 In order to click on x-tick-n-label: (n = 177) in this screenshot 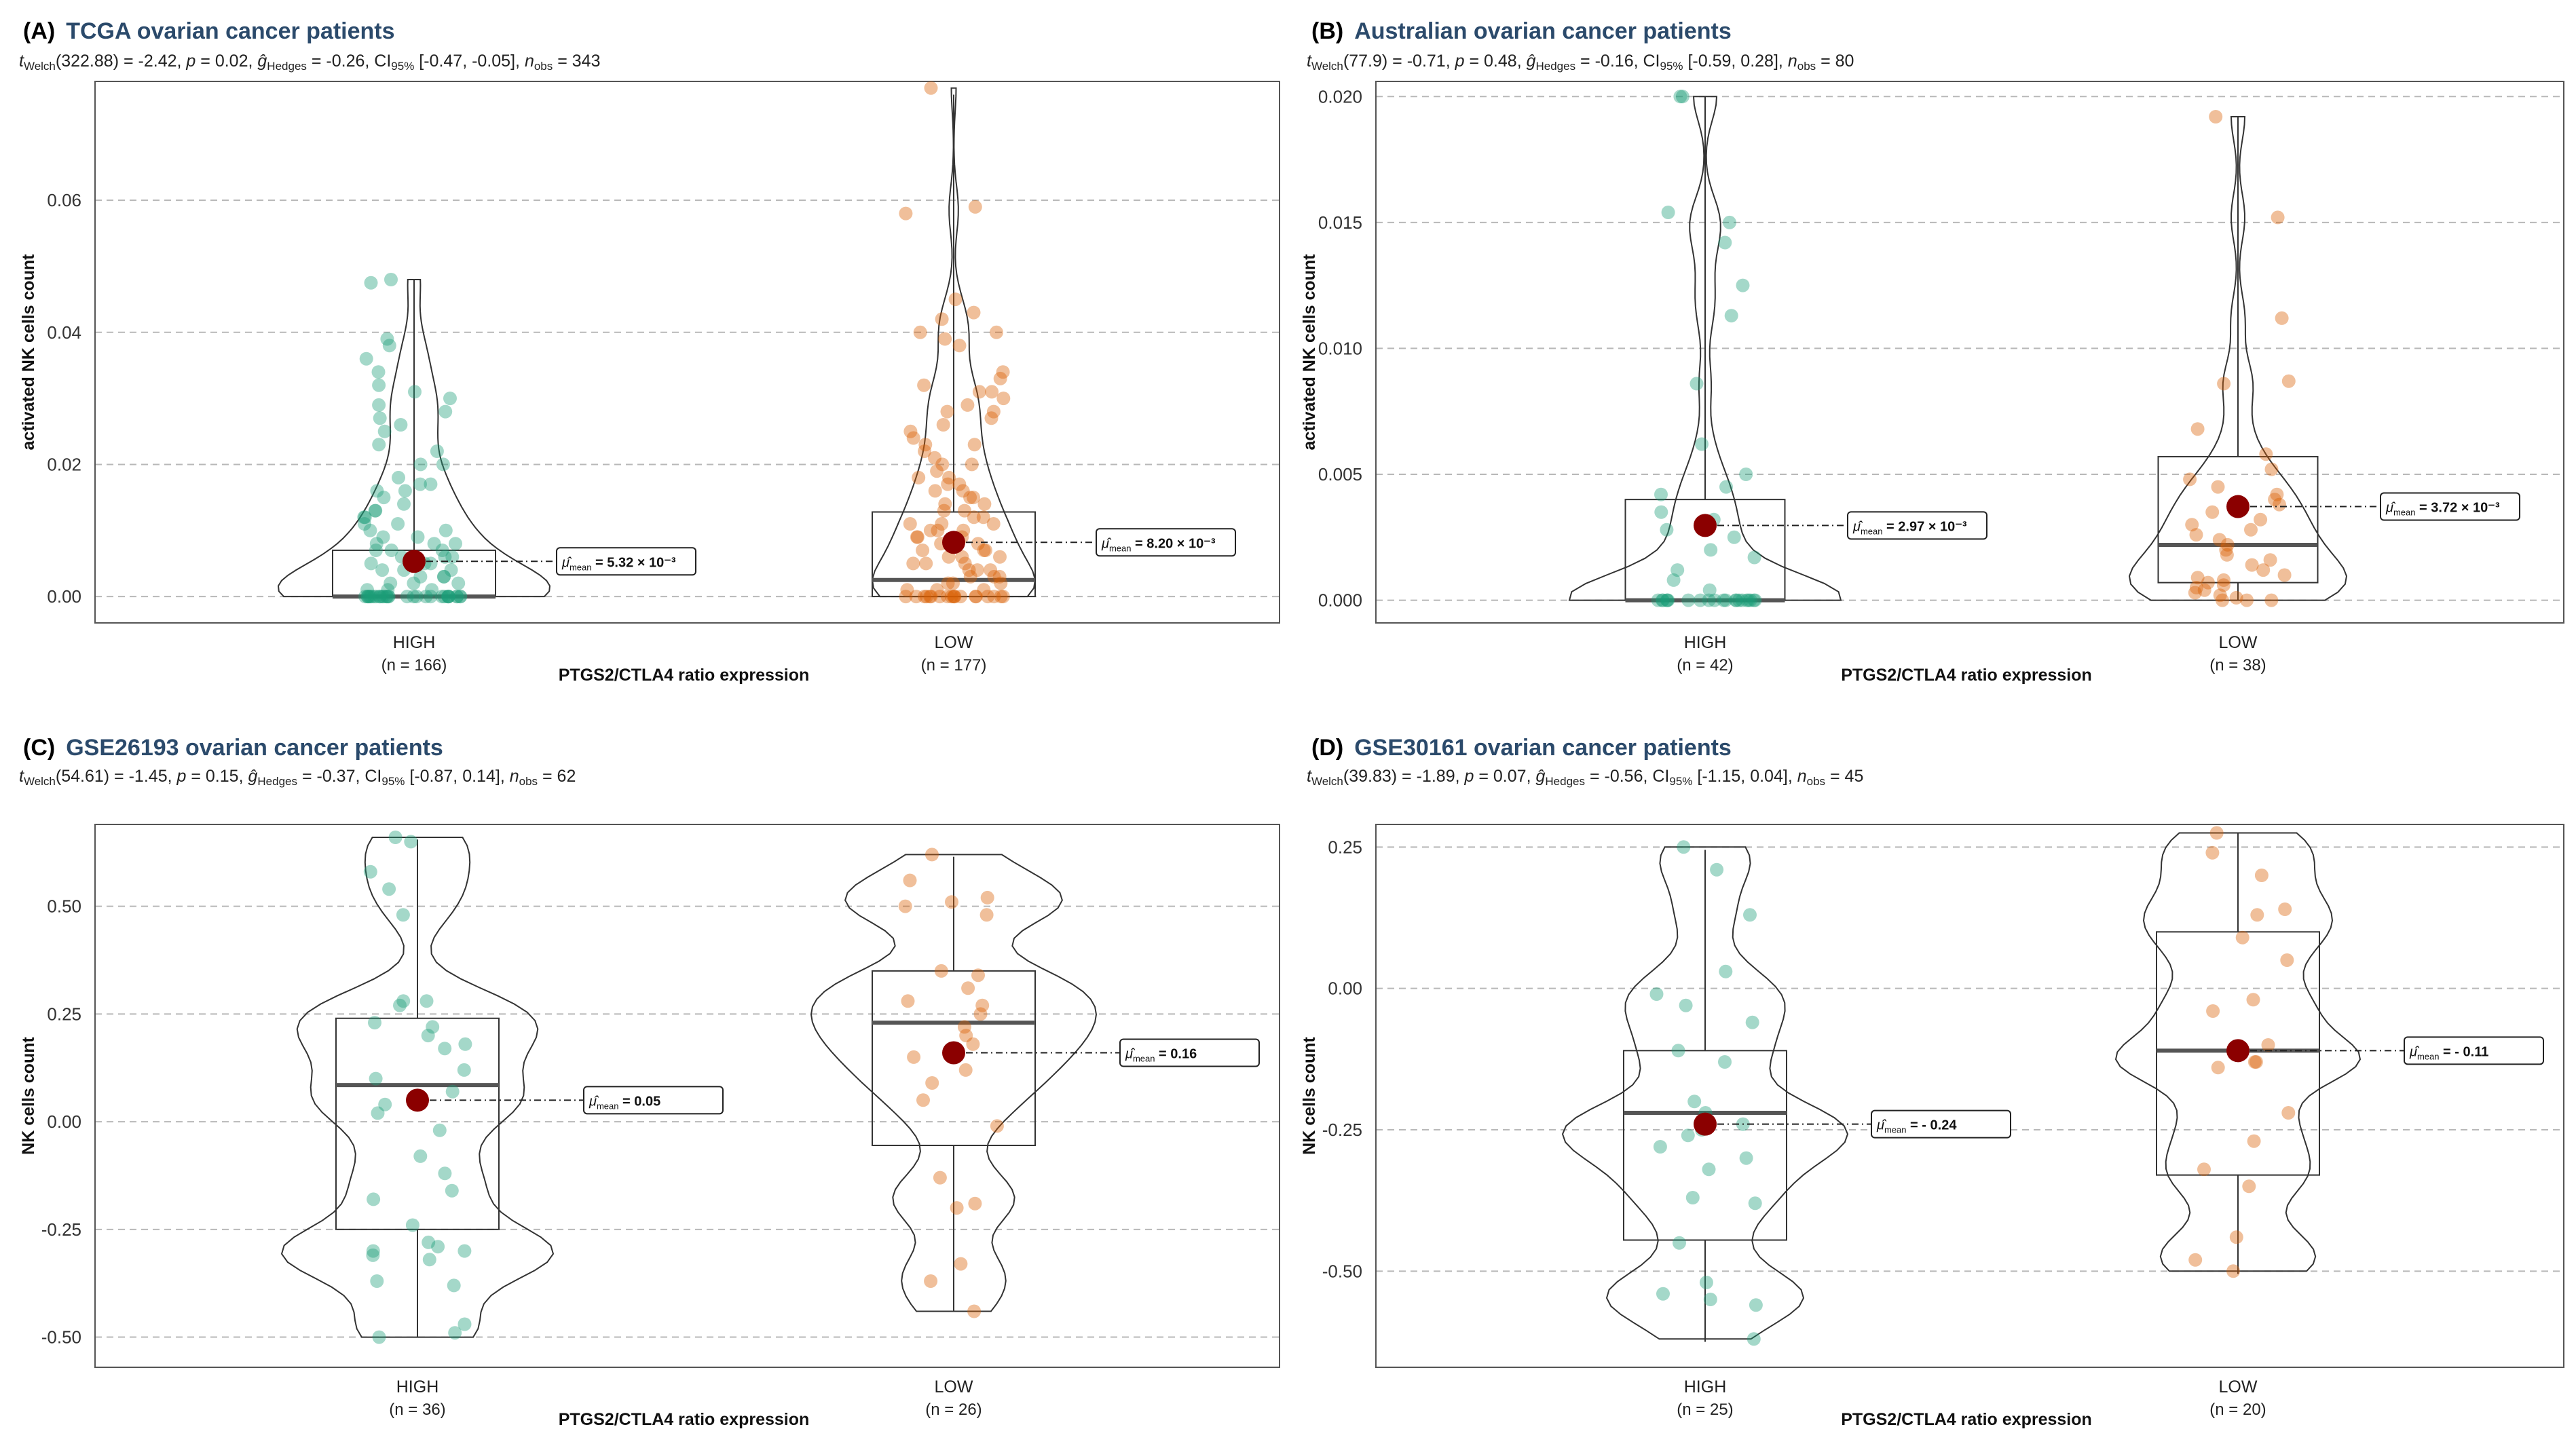, I will do `click(954, 665)`.